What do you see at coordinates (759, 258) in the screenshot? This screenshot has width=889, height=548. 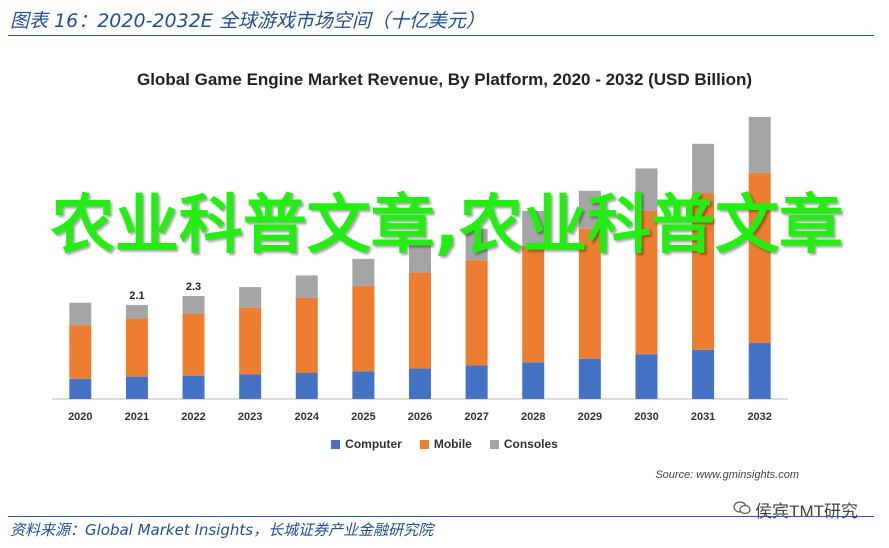 I see `bar-mobile-2032` at bounding box center [759, 258].